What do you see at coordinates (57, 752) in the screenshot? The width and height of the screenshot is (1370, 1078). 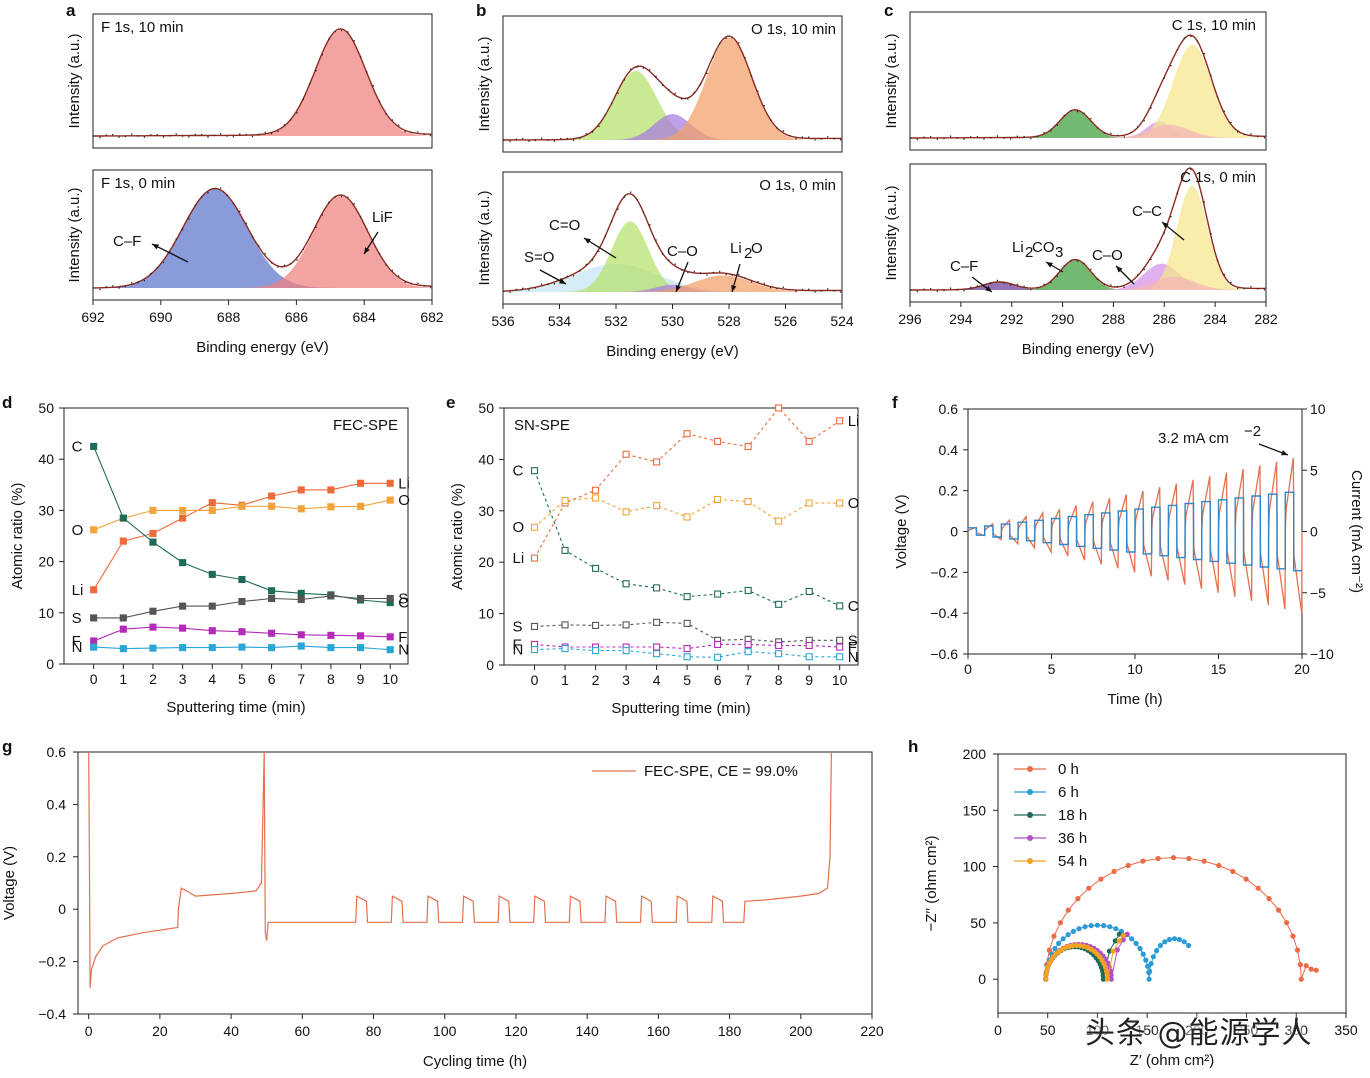 I see `y-tick-label: 0.6` at bounding box center [57, 752].